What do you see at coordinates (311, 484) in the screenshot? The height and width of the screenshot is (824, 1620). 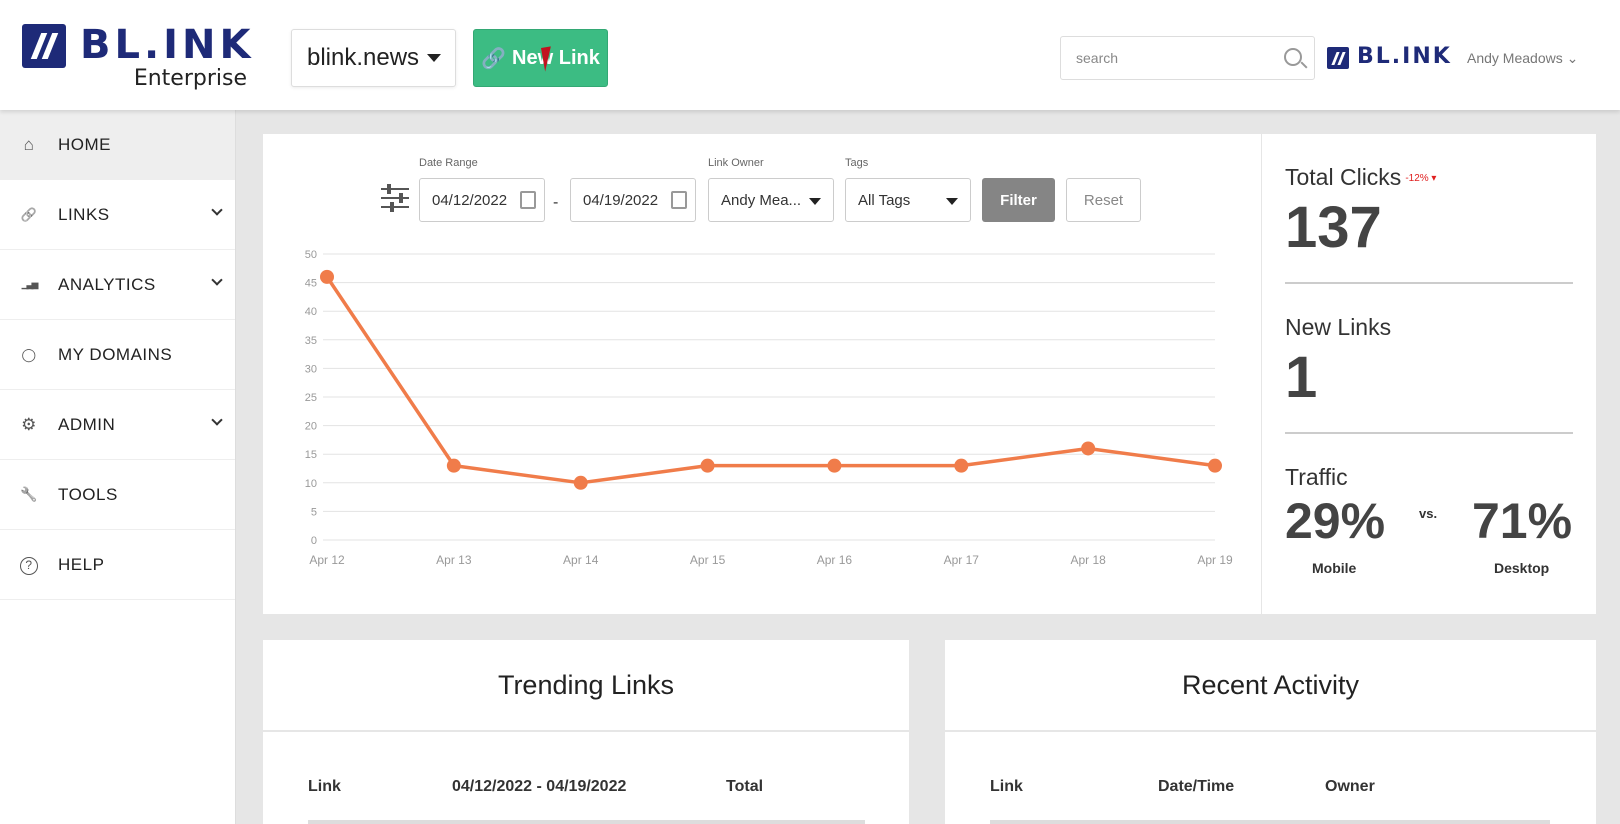 I see `y-tick-label: 10` at bounding box center [311, 484].